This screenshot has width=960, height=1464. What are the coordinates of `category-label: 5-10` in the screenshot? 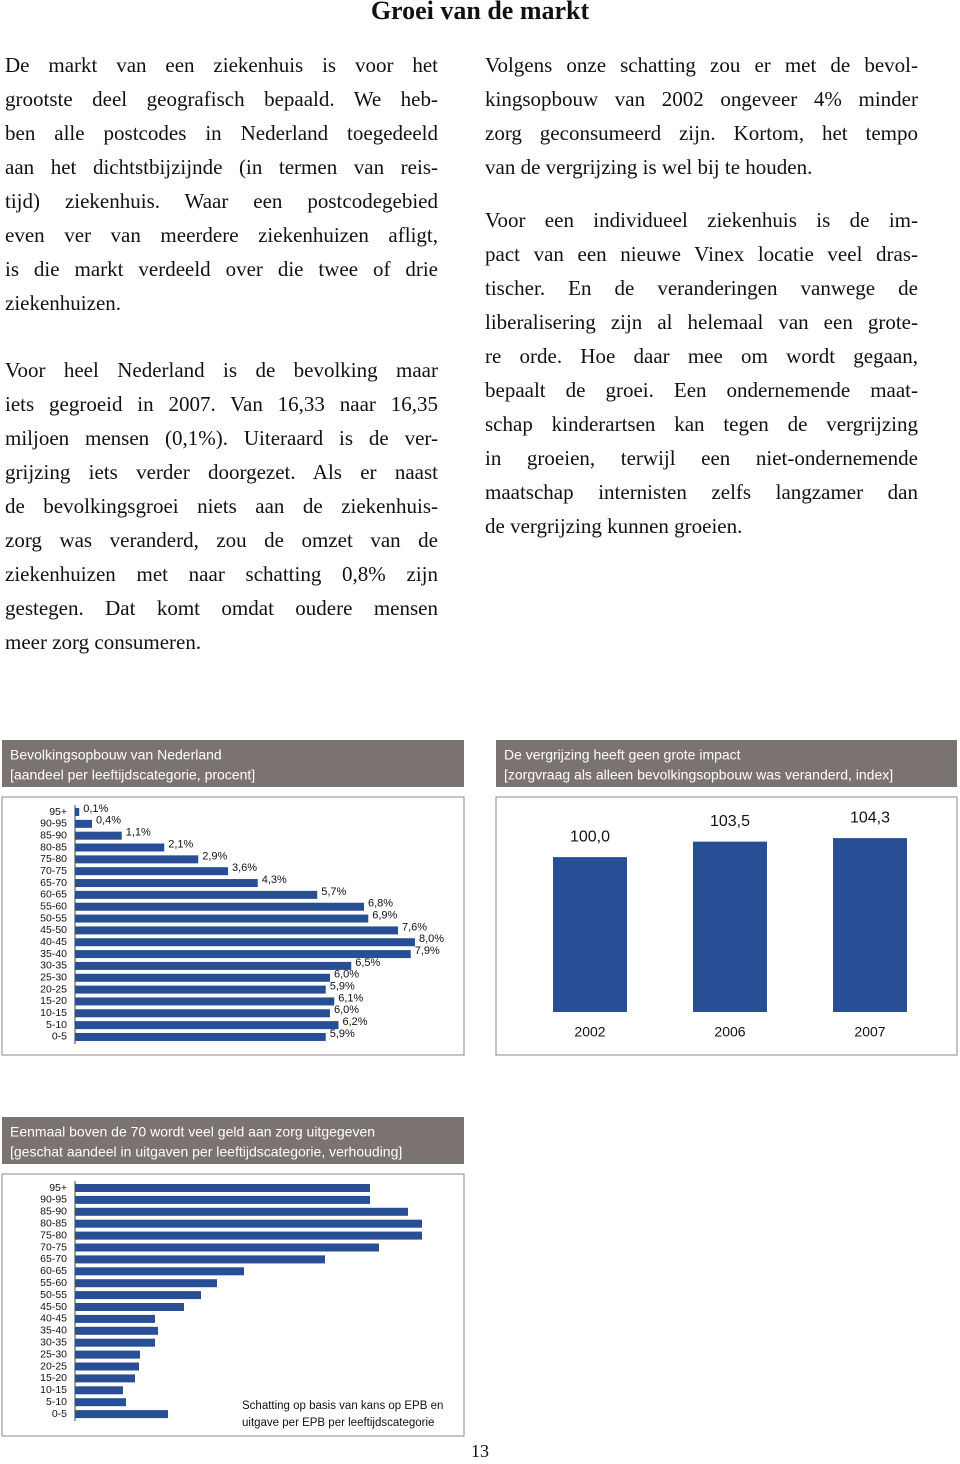 It's located at (56, 1025).